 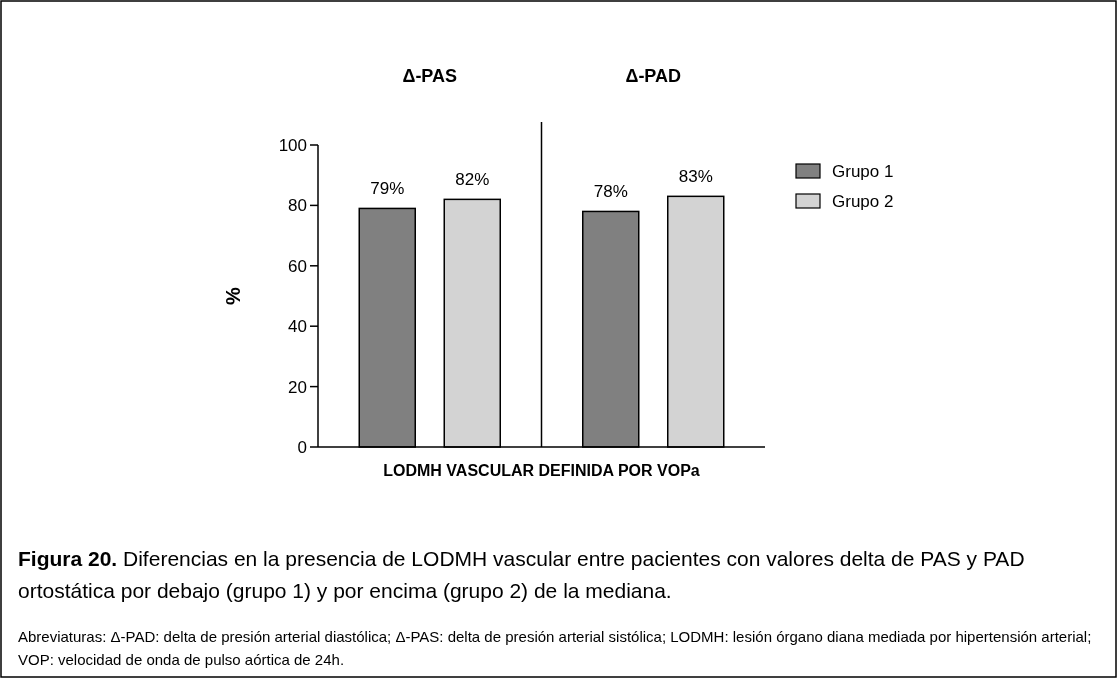 I want to click on text: Figura 20. Diferencias en la presencia de LODMH vascular entre pacientes con valores delta de PAS y PAD ortostática por debajo (grupo 1) y por encima (grupo 2) de la mediana., so click(x=521, y=574).